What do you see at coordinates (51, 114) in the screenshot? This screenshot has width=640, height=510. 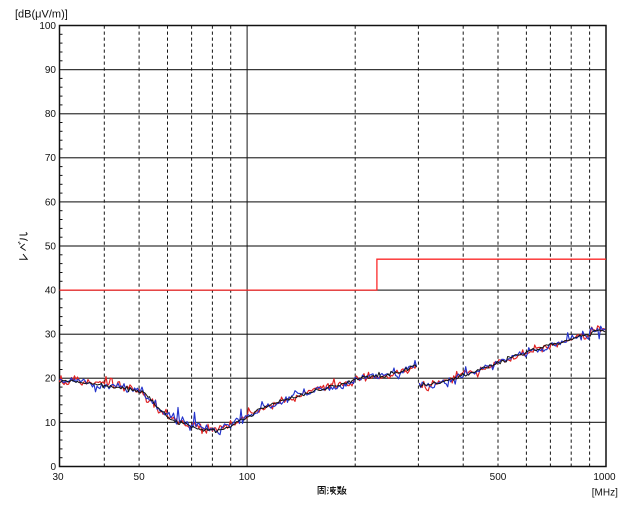 I see `svg-text: 80` at bounding box center [51, 114].